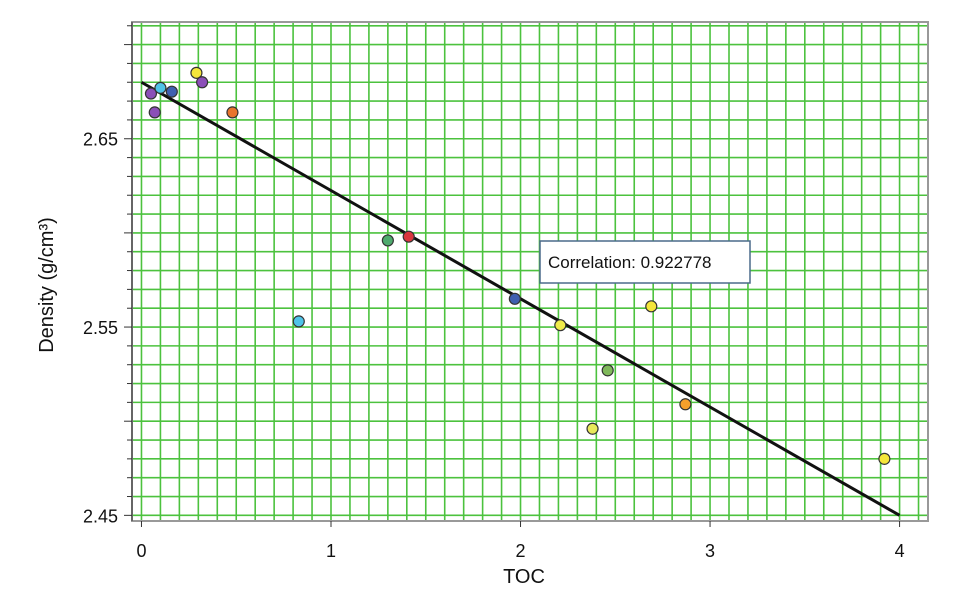  I want to click on x-tick-label: 3, so click(710, 551).